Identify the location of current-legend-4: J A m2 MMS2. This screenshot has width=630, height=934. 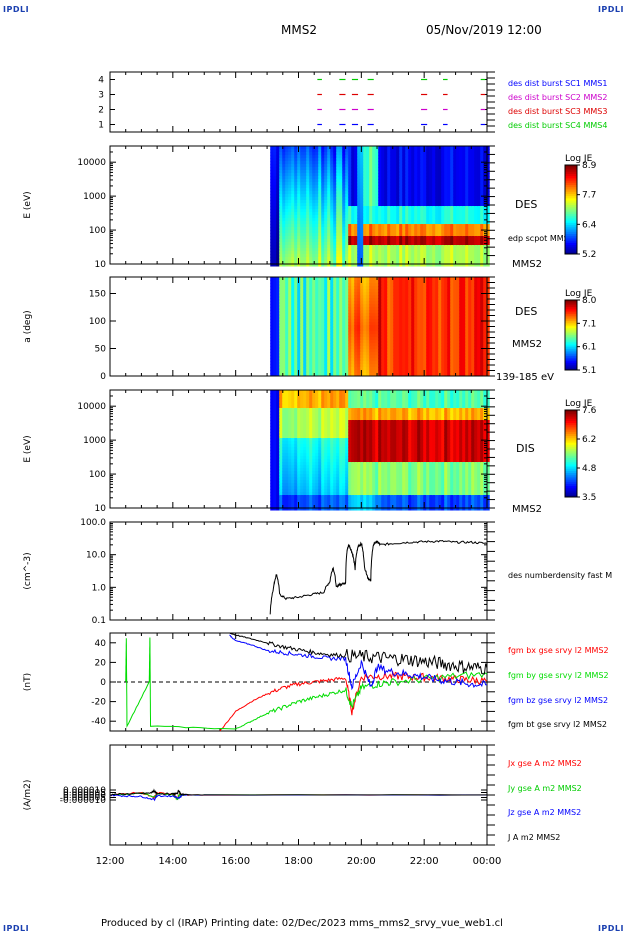
(533, 837).